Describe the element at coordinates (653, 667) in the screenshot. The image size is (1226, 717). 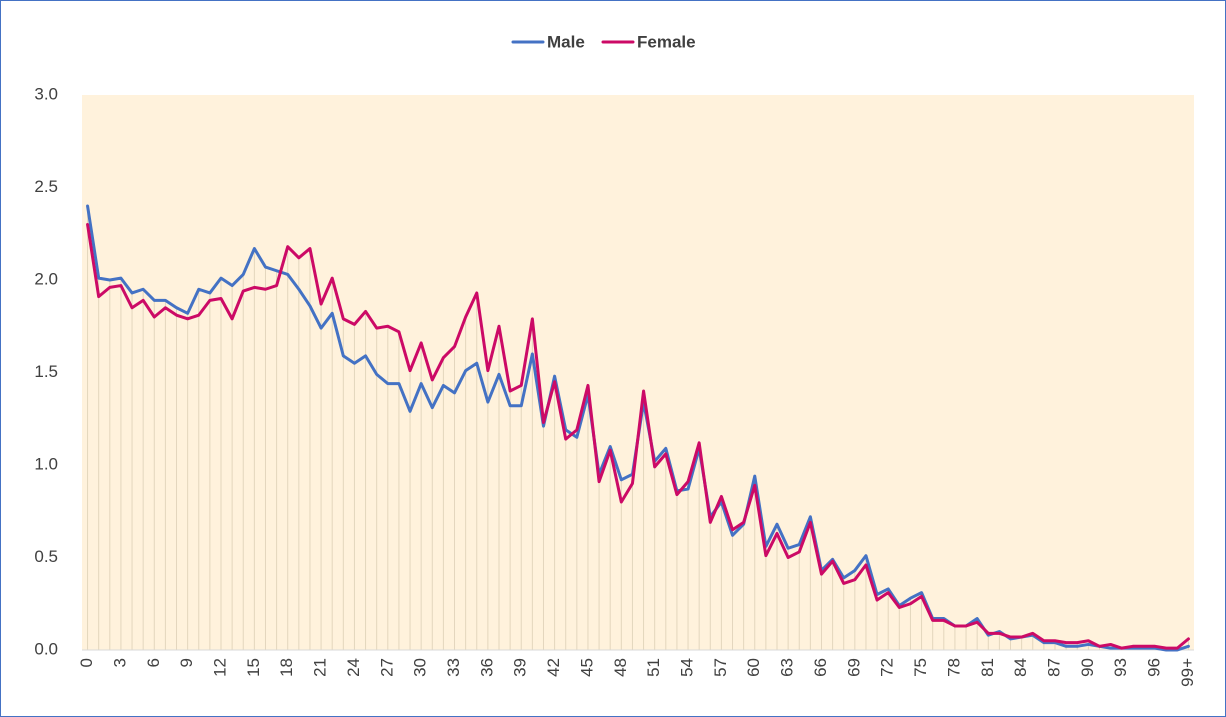
I see `x-tick-label: 51` at that location.